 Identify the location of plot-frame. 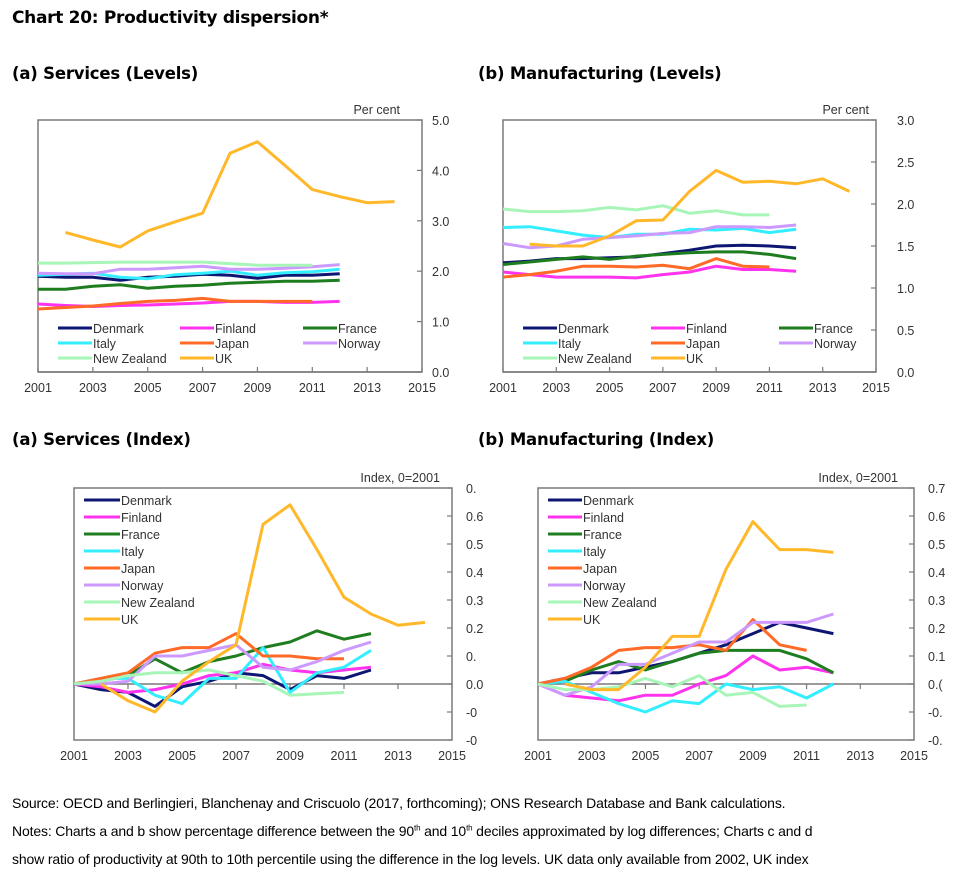
(263, 614).